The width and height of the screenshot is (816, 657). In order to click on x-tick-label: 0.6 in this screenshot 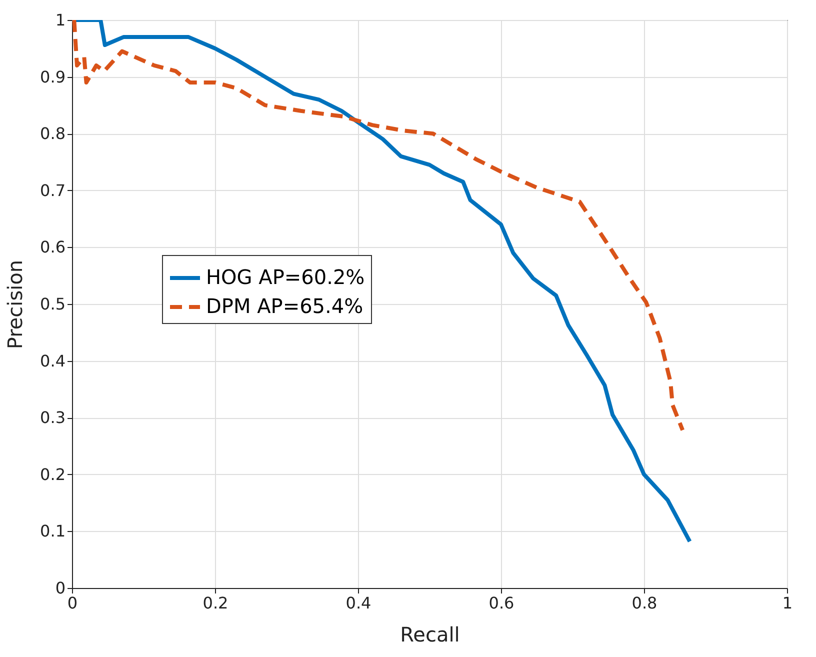, I will do `click(501, 603)`.